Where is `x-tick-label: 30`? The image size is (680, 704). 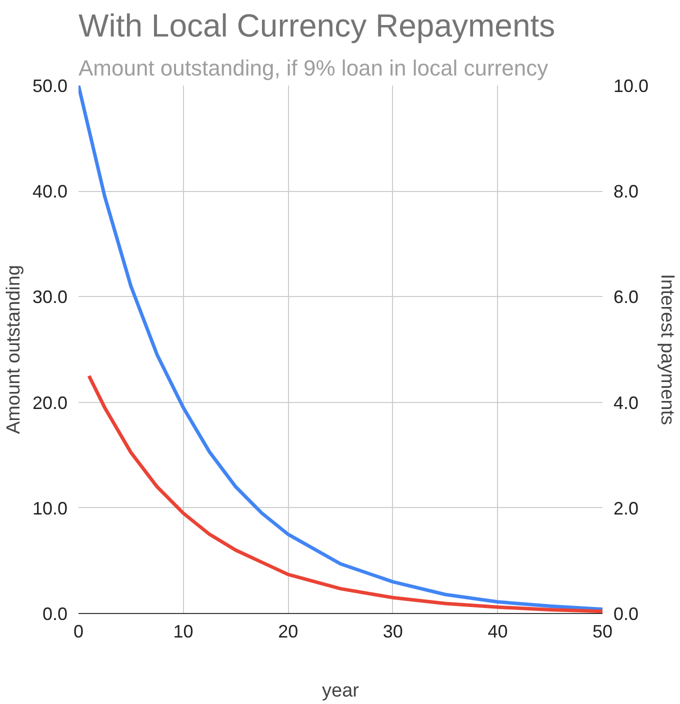 x-tick-label: 30 is located at coordinates (392, 632).